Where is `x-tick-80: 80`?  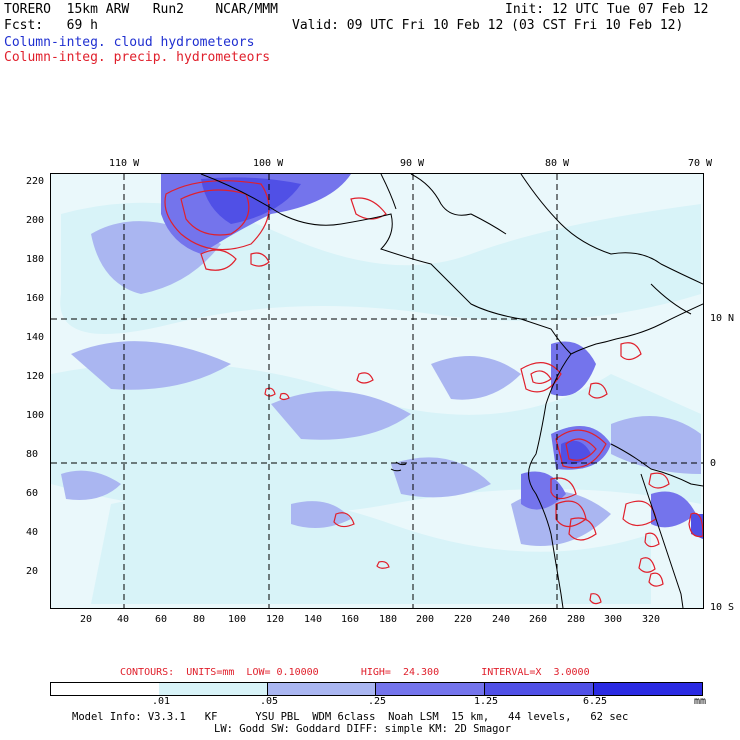 x-tick-80: 80 is located at coordinates (199, 619).